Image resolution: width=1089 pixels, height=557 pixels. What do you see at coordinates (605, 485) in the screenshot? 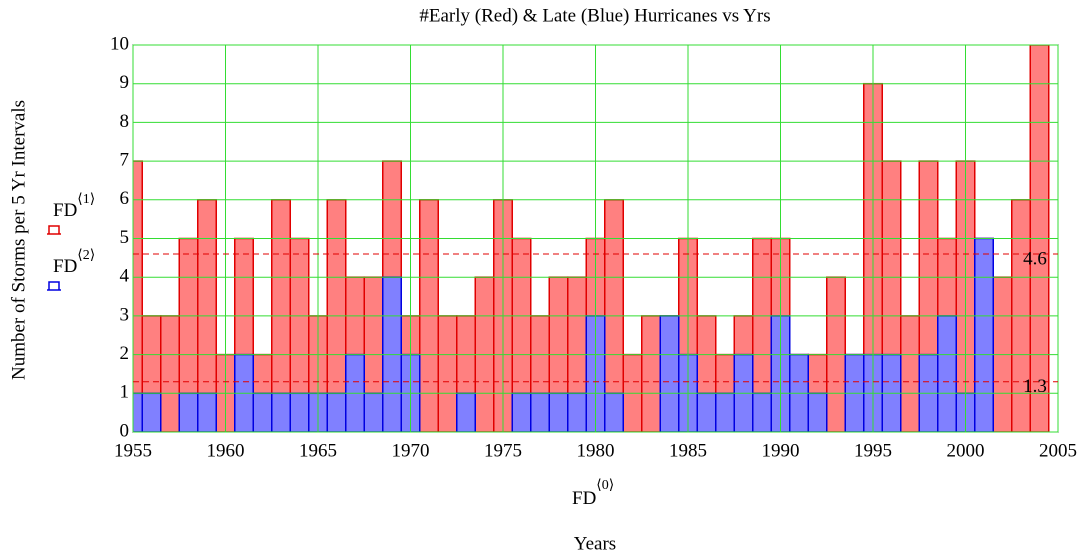
I see `x-expression-sup: ⟨0⟩` at bounding box center [605, 485].